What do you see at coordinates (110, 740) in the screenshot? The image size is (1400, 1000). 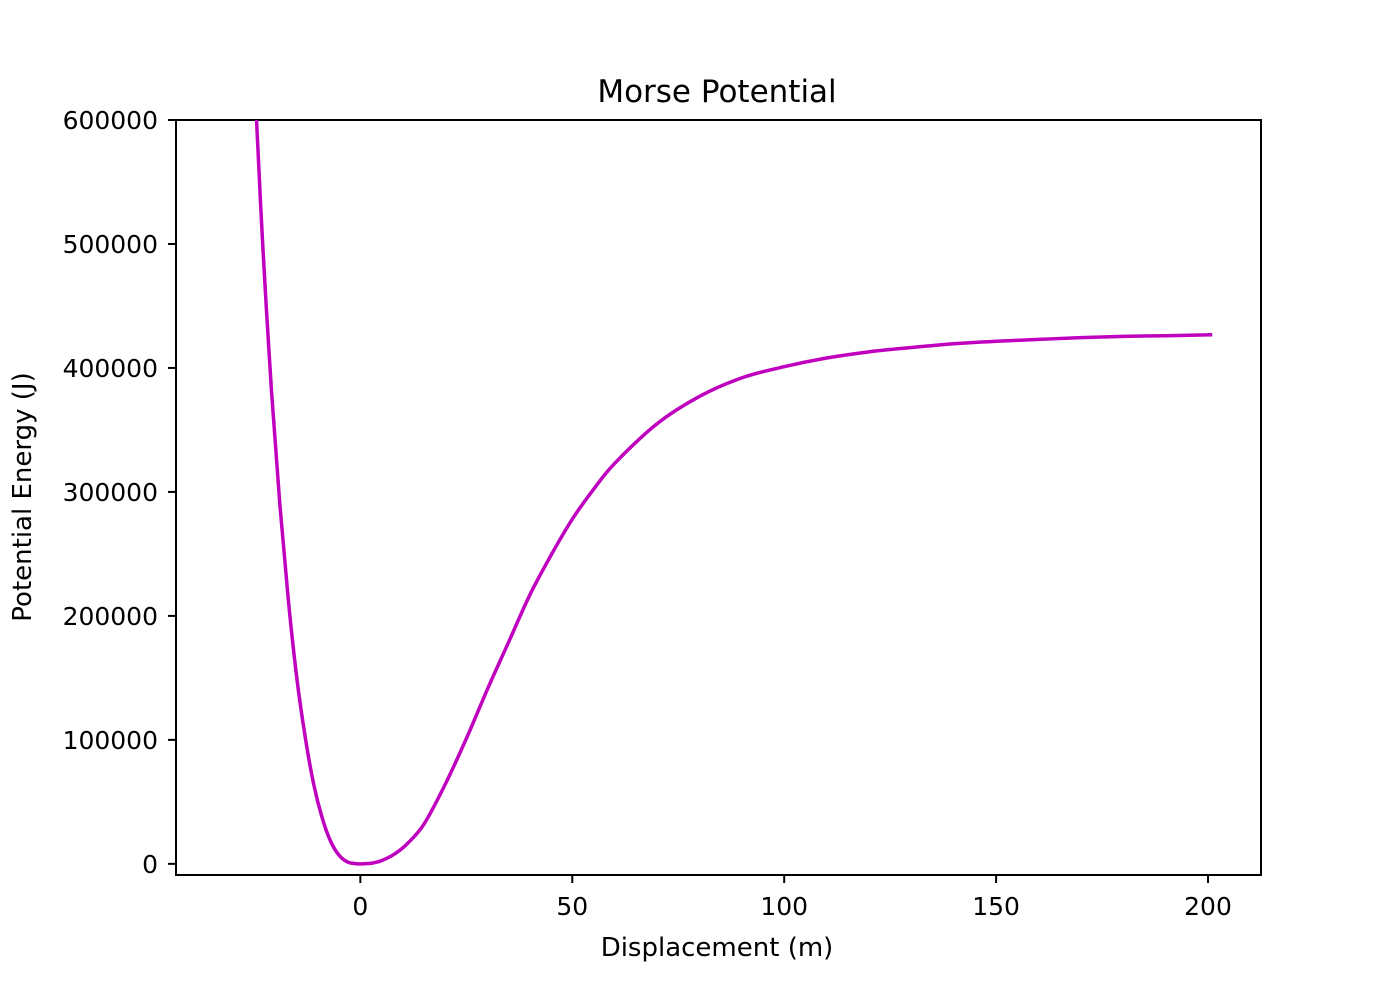 I see `y-tick-label: 100000` at bounding box center [110, 740].